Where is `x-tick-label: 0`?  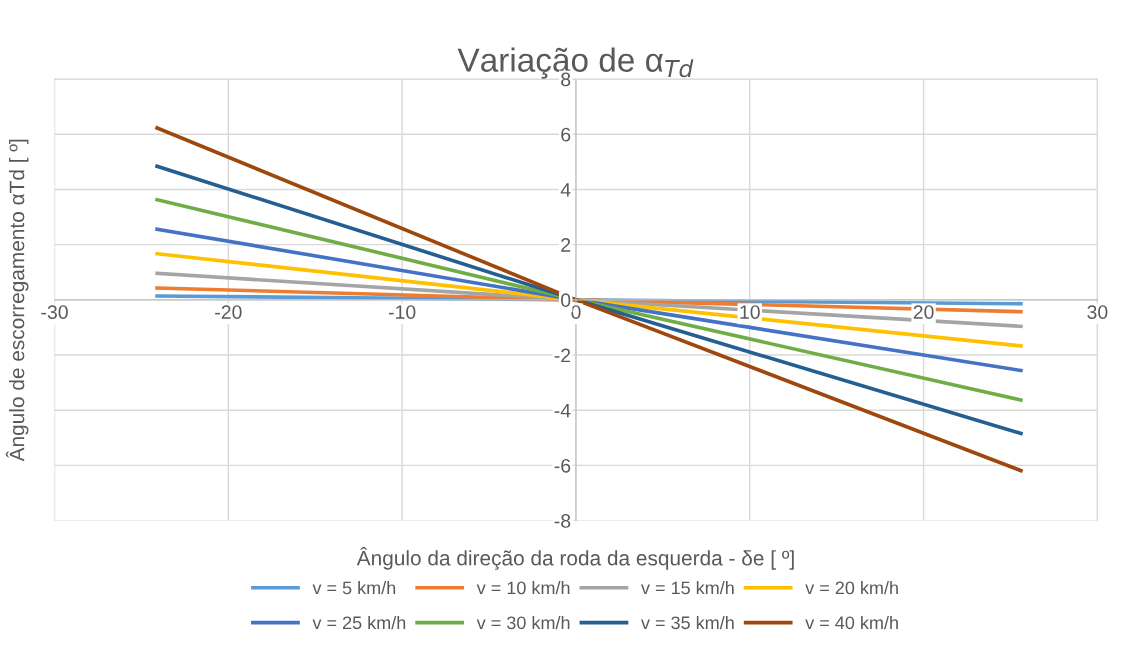 x-tick-label: 0 is located at coordinates (576, 312).